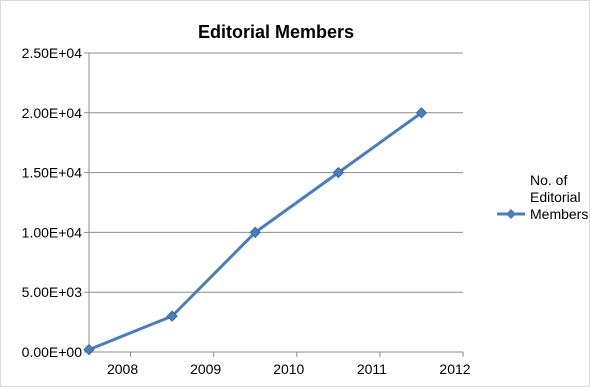 The image size is (590, 387). I want to click on x-tick-label: 2009, so click(205, 369).